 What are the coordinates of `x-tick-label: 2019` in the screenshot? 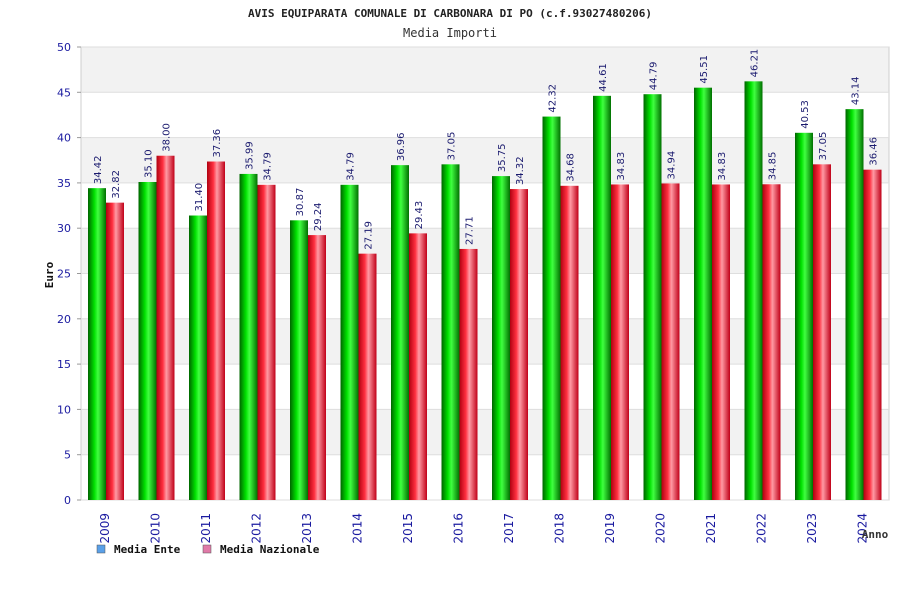 It's located at (610, 528).